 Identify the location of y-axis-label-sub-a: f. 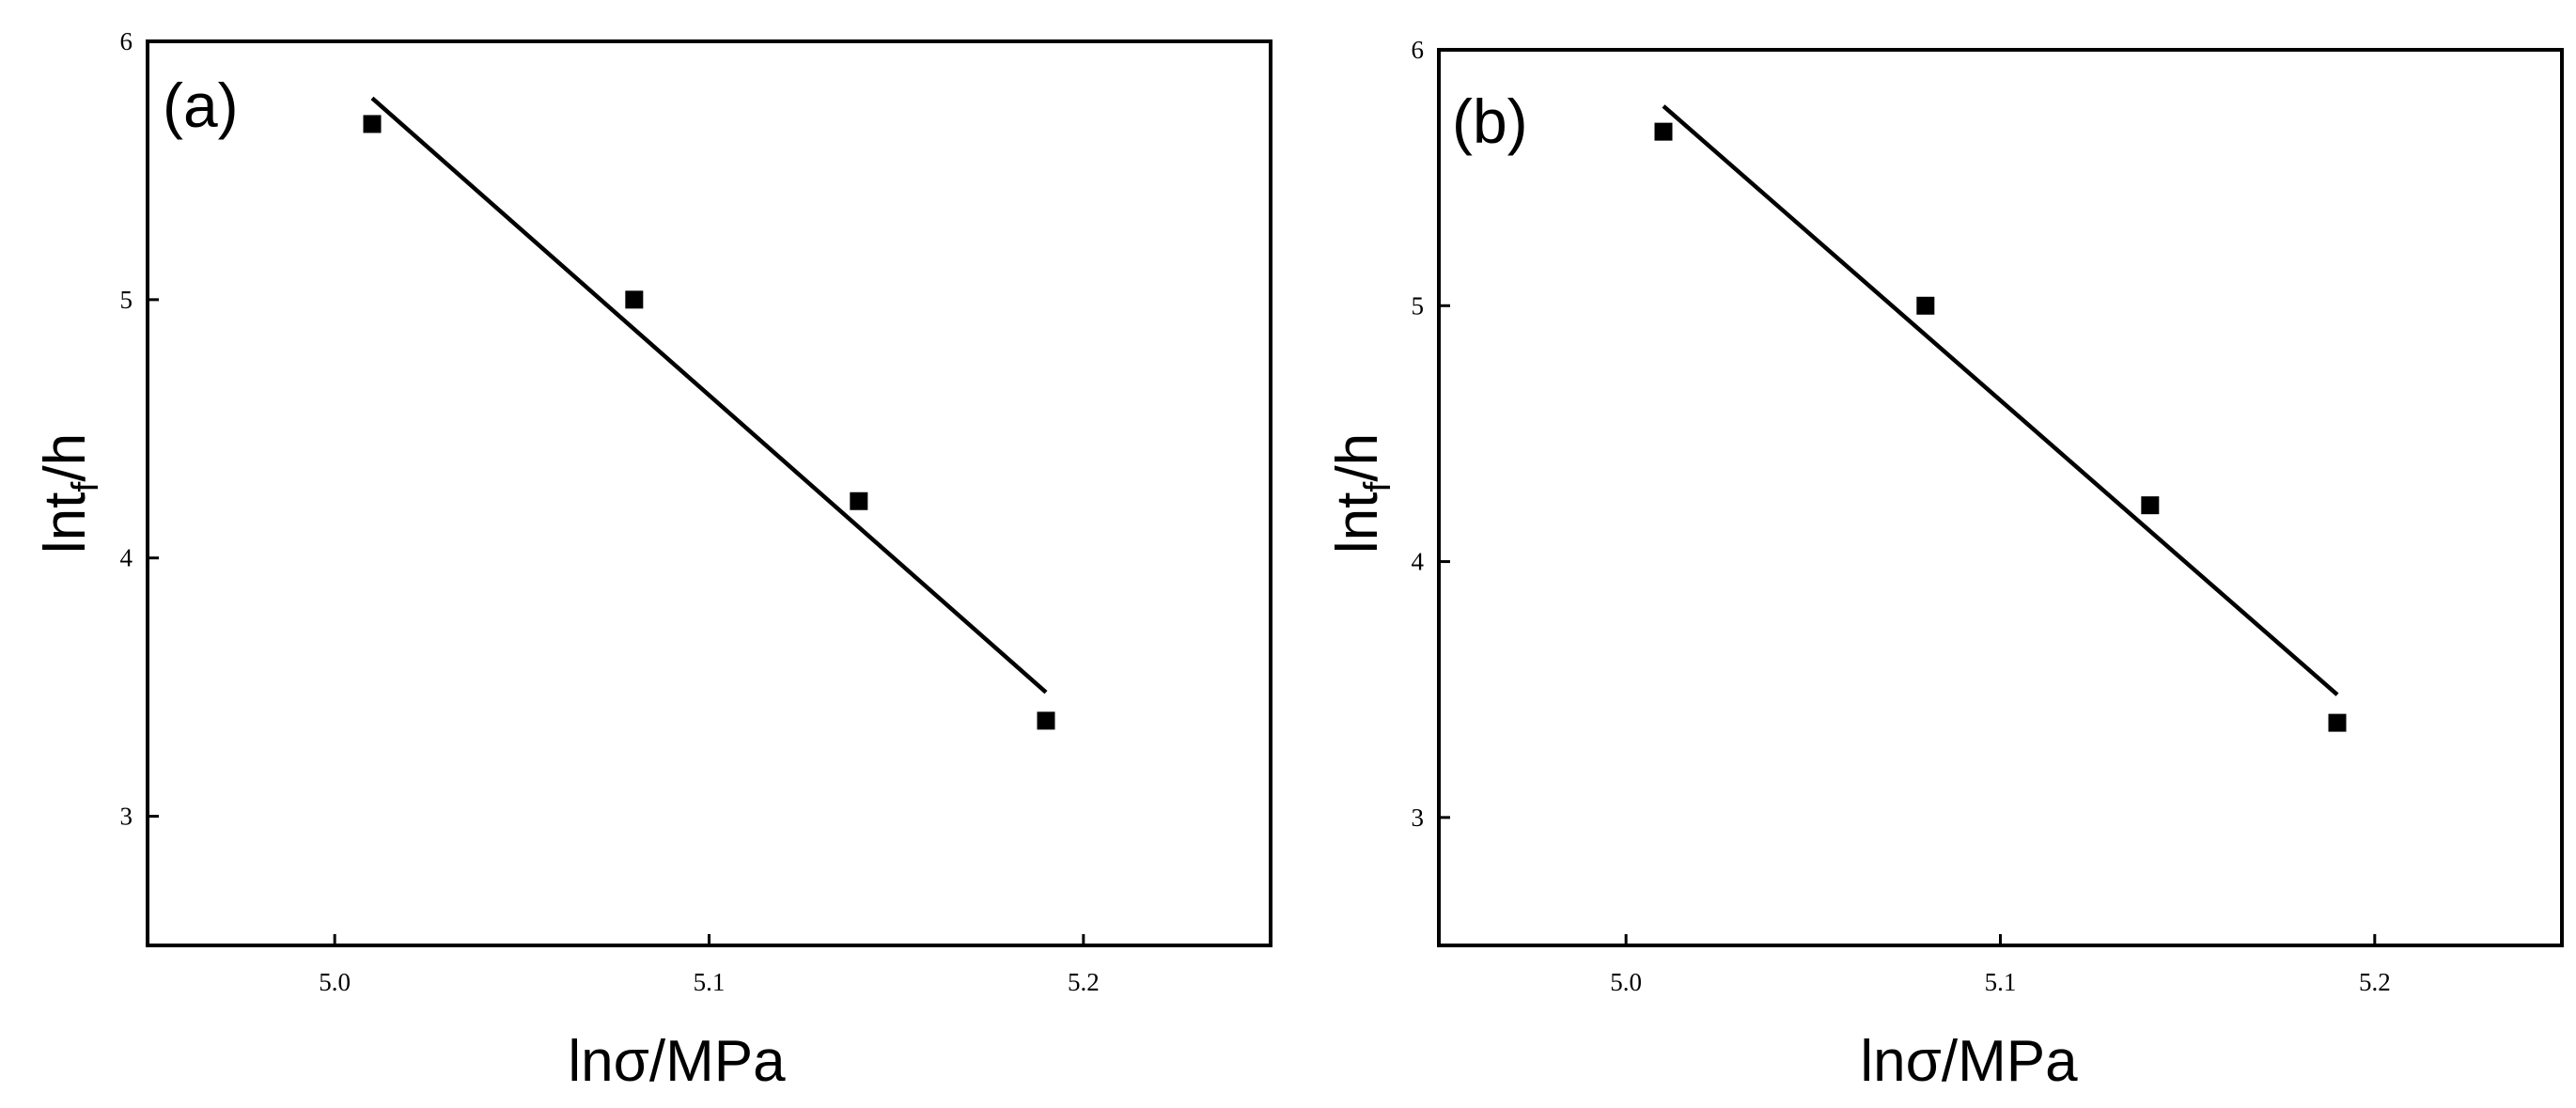
(85, 486).